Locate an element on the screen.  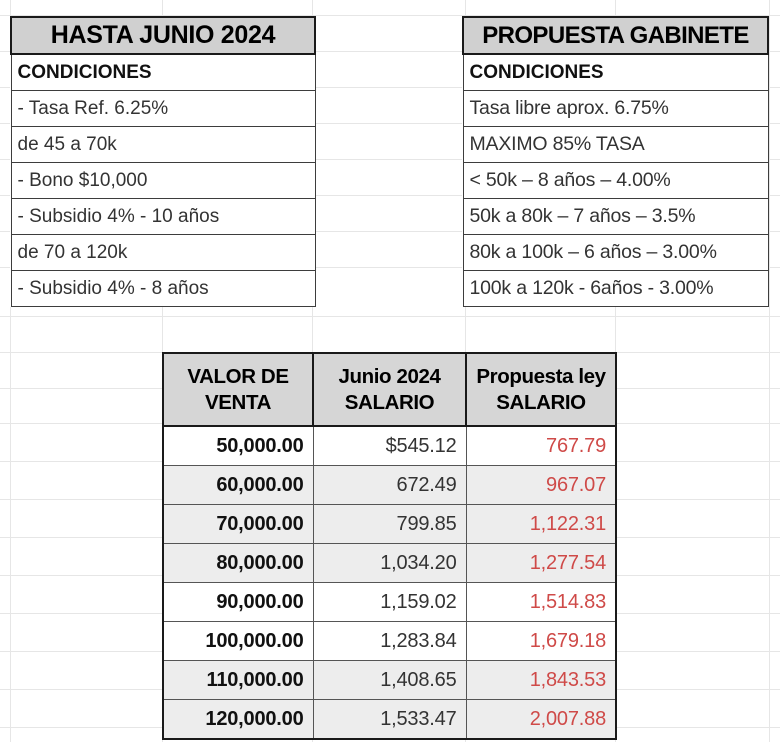
left-condition-3: - Bono $10,000 is located at coordinates (163, 180).